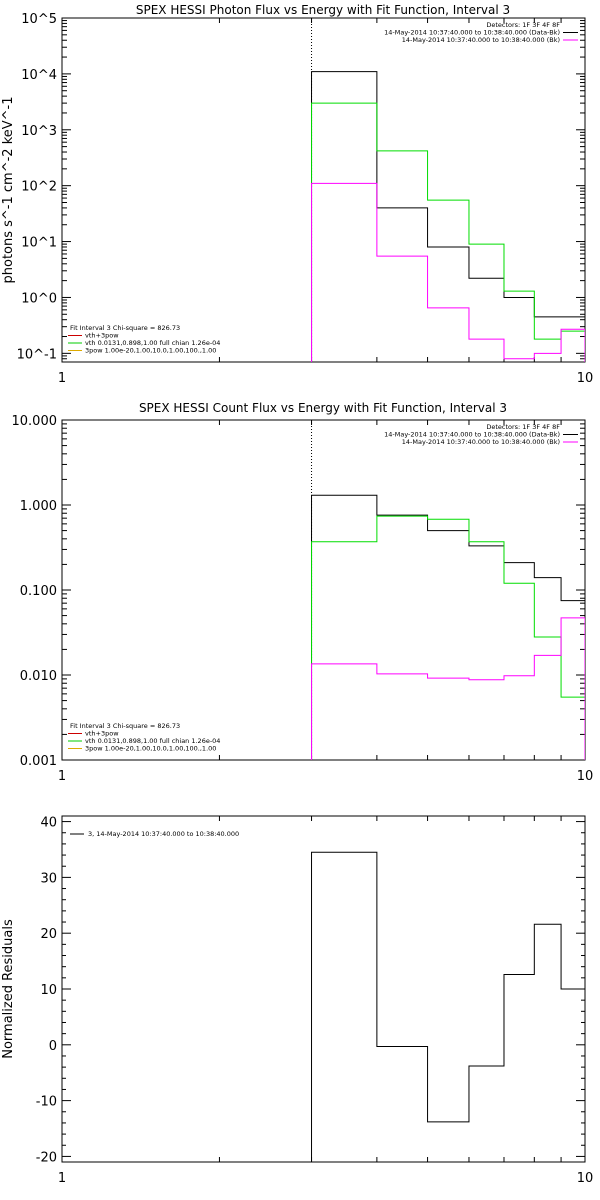  Describe the element at coordinates (39, 75) in the screenshot. I see `y-tick-label: 10^4` at that location.